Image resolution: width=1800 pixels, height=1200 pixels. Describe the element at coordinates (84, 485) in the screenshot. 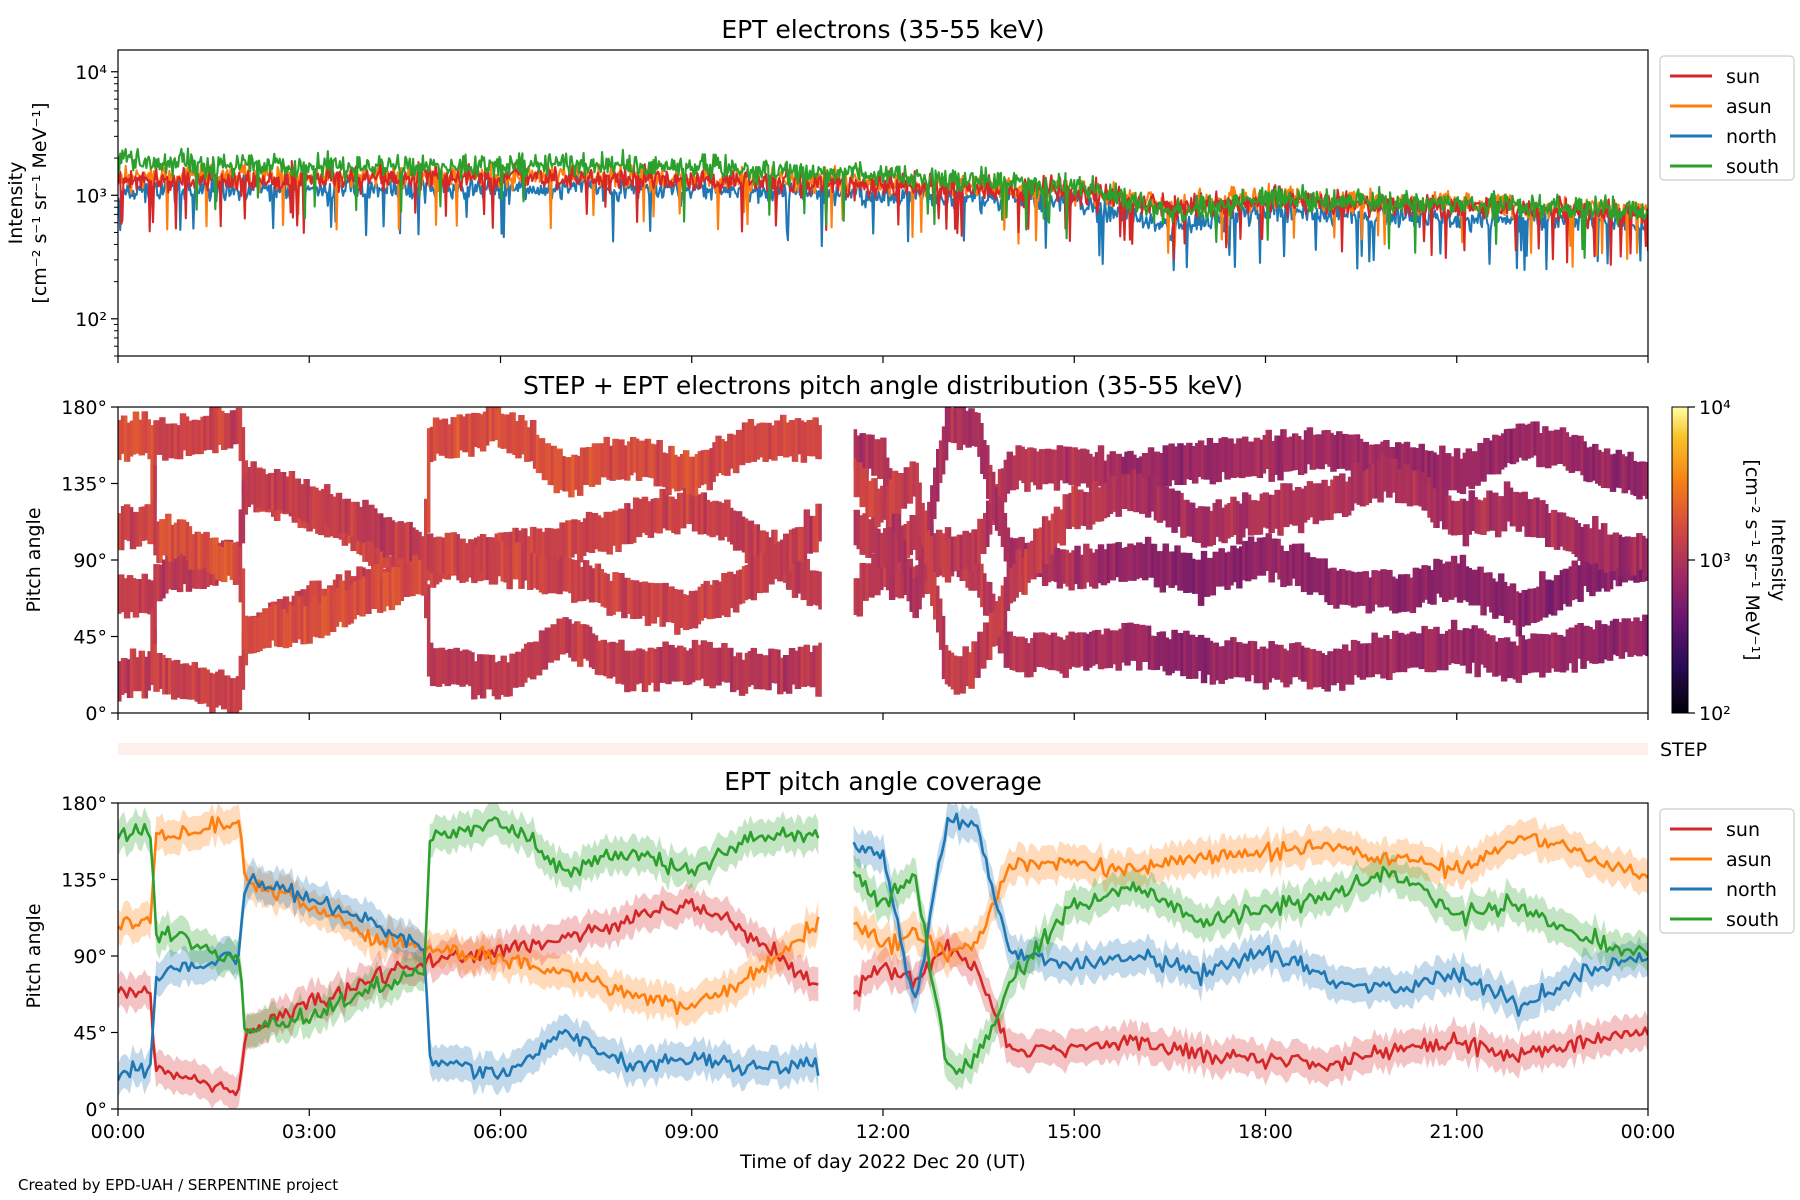

I see `ytick-label: 135°` at that location.